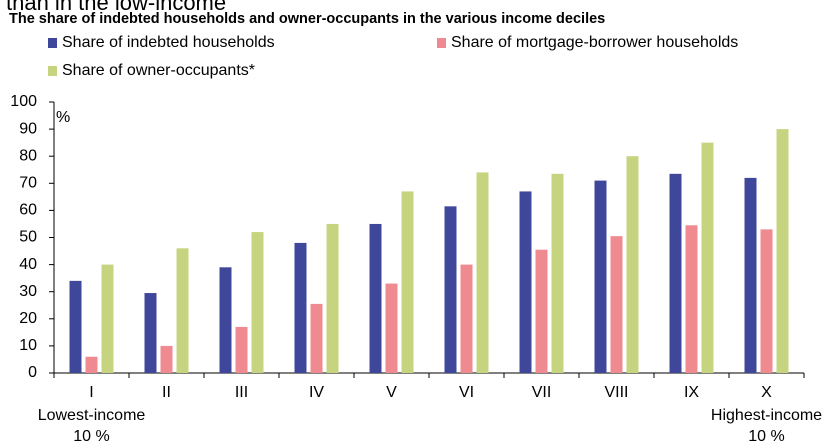 Image resolution: width=840 pixels, height=444 pixels. I want to click on x-tick-label: IV, so click(316, 392).